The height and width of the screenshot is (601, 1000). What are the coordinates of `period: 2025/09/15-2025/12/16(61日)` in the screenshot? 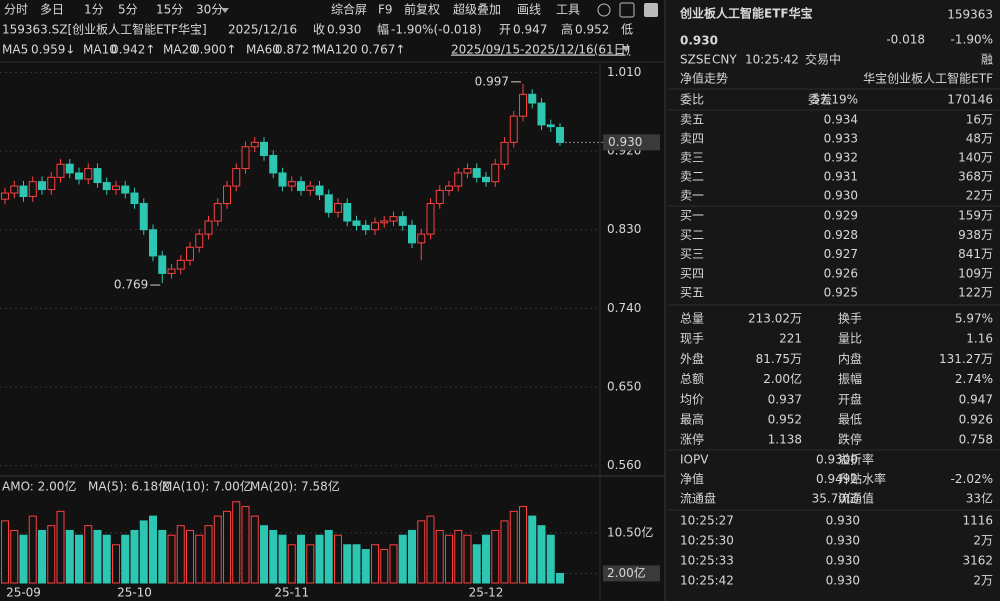 It's located at (540, 50).